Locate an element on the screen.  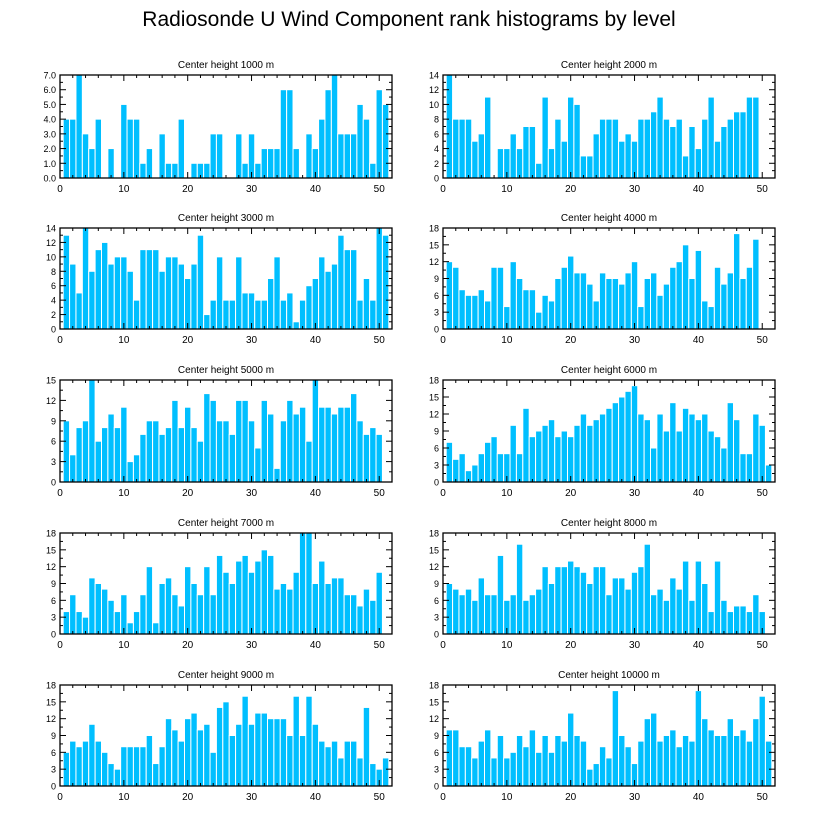
panel-title: Center height 6000 m is located at coordinates (609, 370).